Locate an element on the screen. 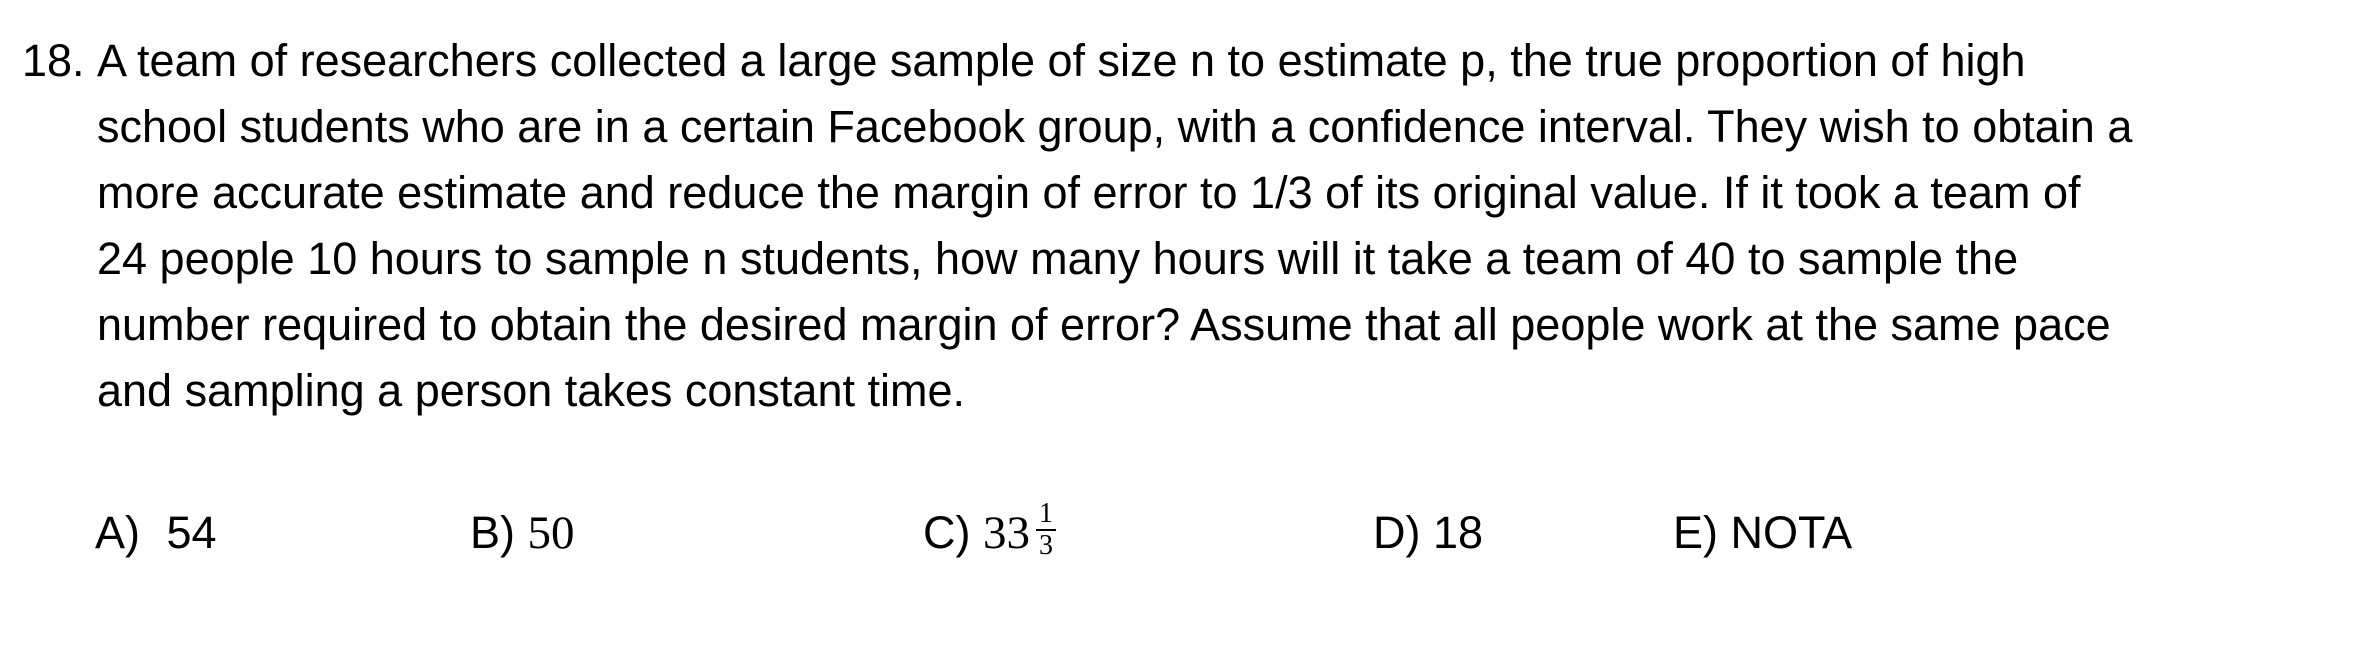  choice-e: E) NOTA is located at coordinates (1762, 533).